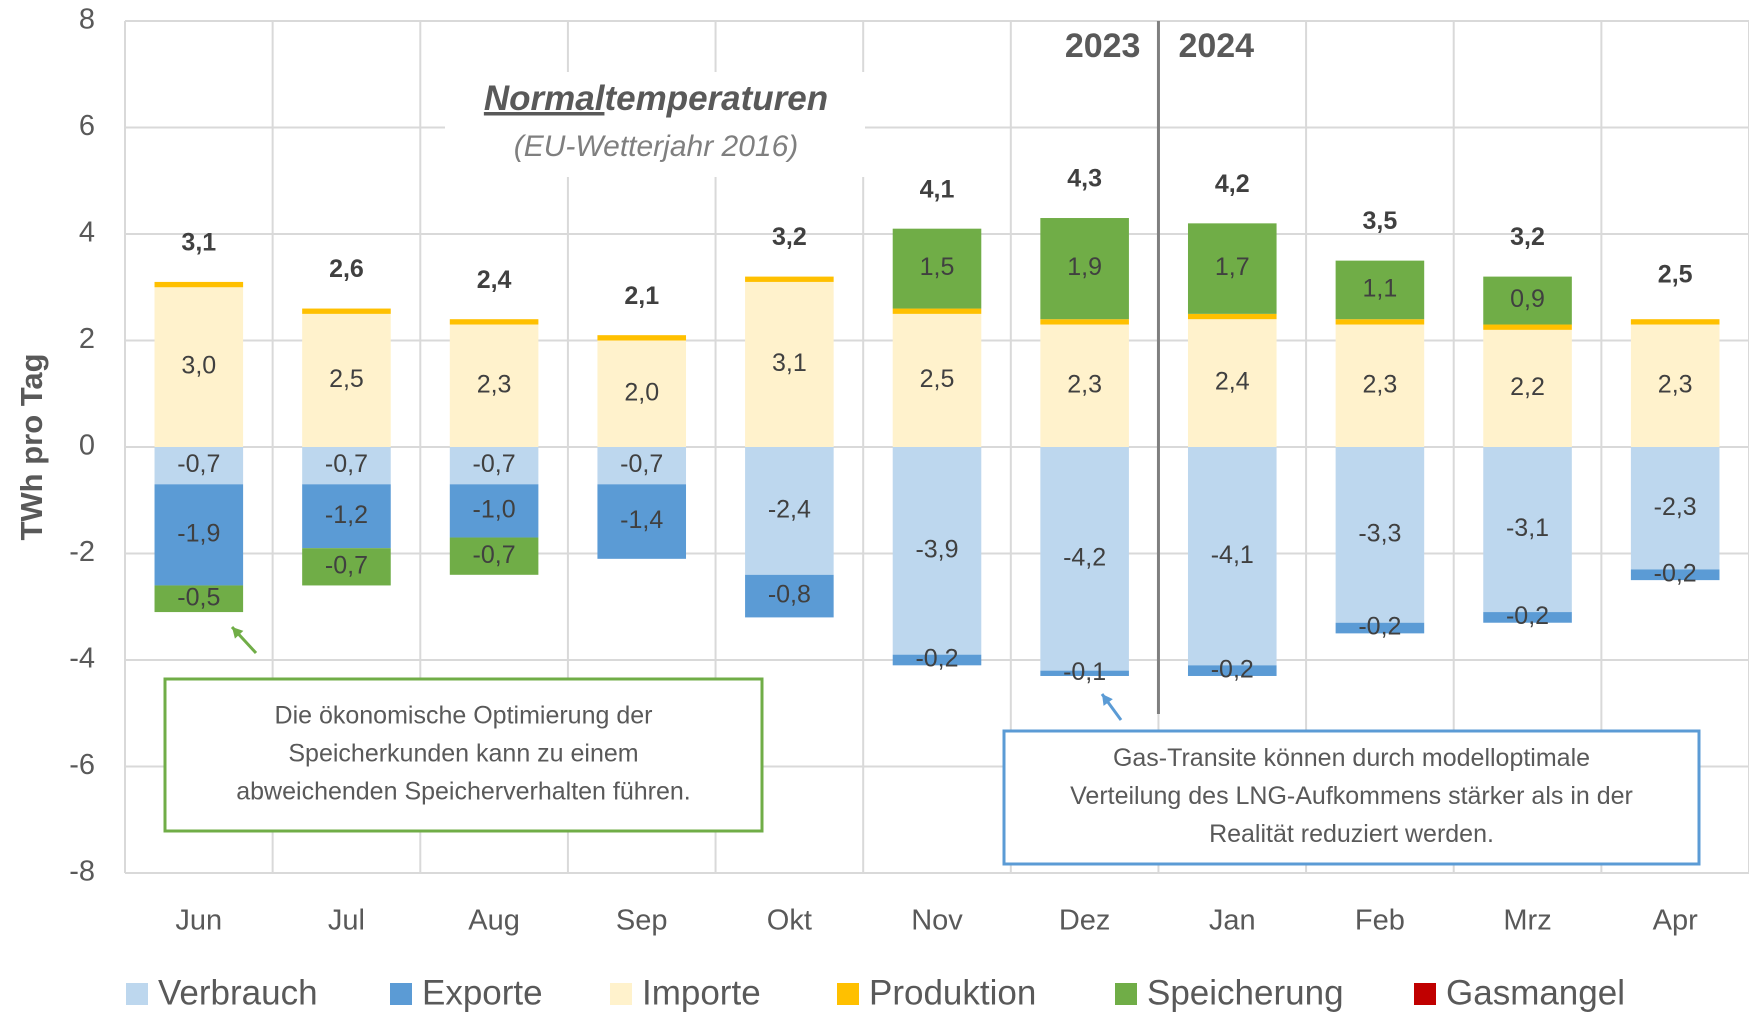 Image resolution: width=1749 pixels, height=1015 pixels. Describe the element at coordinates (494, 921) in the screenshot. I see `x-tick-label: Aug` at that location.